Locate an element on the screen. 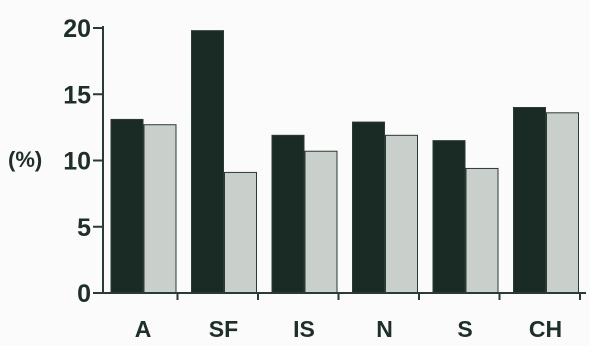 The image size is (590, 346). y-tick-label-15: 15 is located at coordinates (77, 95).